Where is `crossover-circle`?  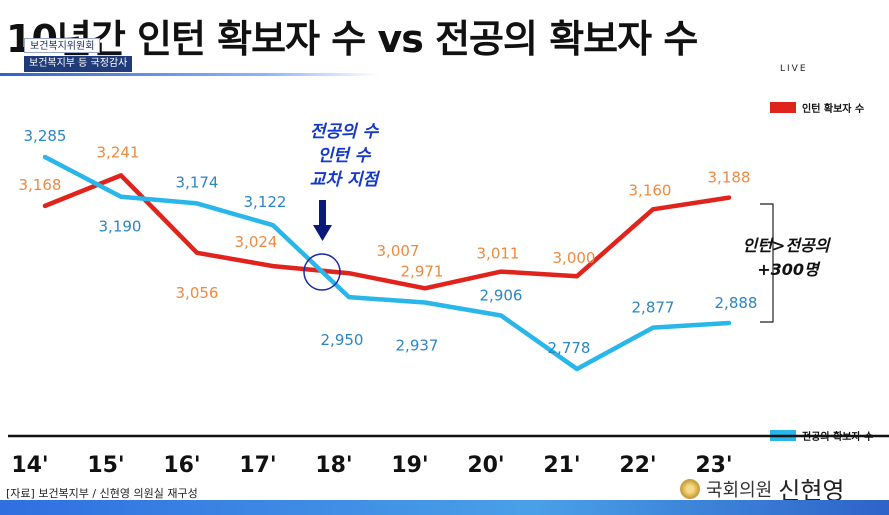 crossover-circle is located at coordinates (322, 272).